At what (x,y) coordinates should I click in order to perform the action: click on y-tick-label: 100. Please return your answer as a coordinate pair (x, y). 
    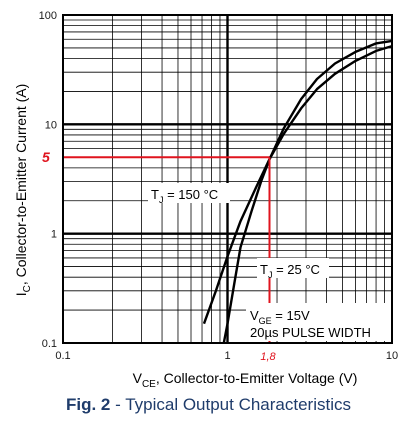
    Looking at the image, I should click on (48, 16).